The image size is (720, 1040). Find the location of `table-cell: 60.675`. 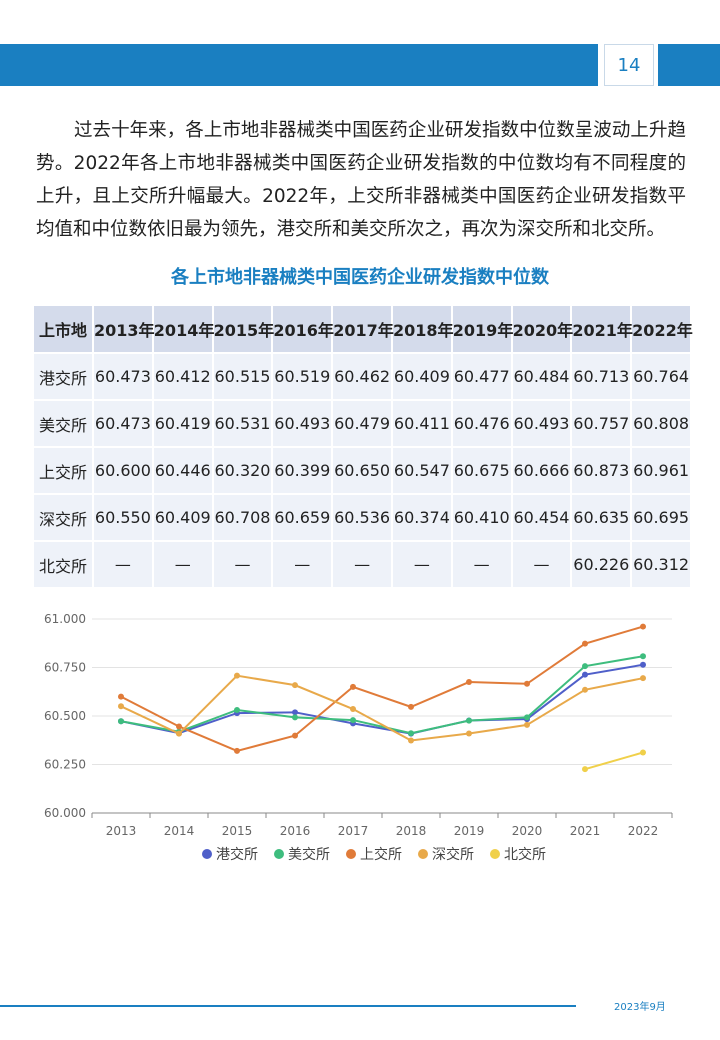

table-cell: 60.675 is located at coordinates (481, 470).